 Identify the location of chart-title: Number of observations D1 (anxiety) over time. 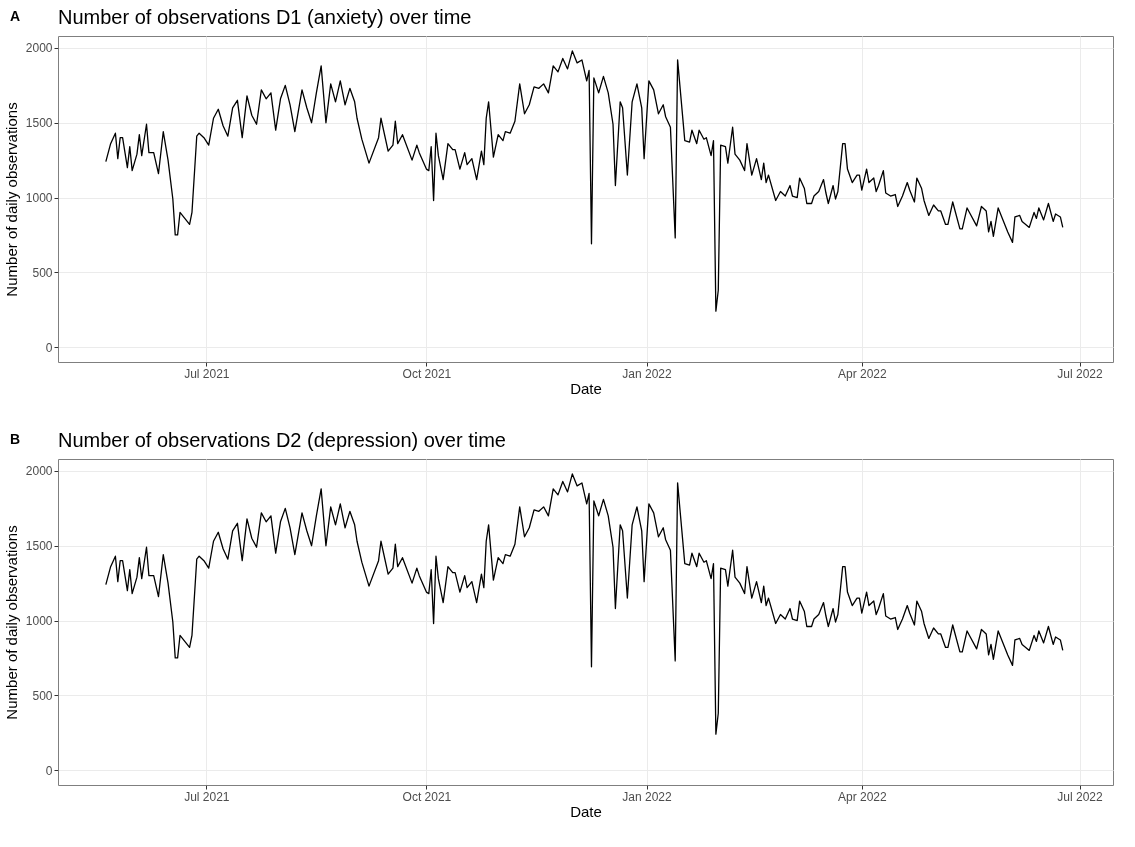
(265, 17).